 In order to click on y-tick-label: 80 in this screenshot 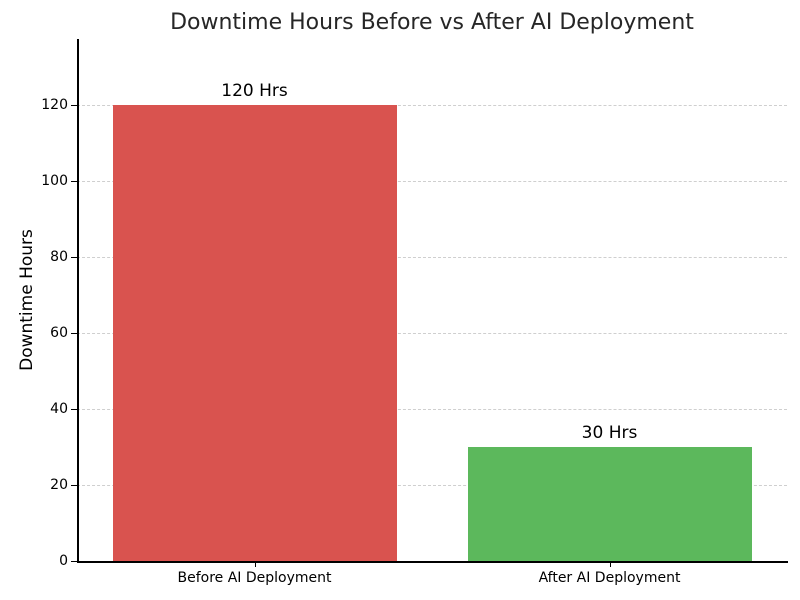, I will do `click(59, 257)`.